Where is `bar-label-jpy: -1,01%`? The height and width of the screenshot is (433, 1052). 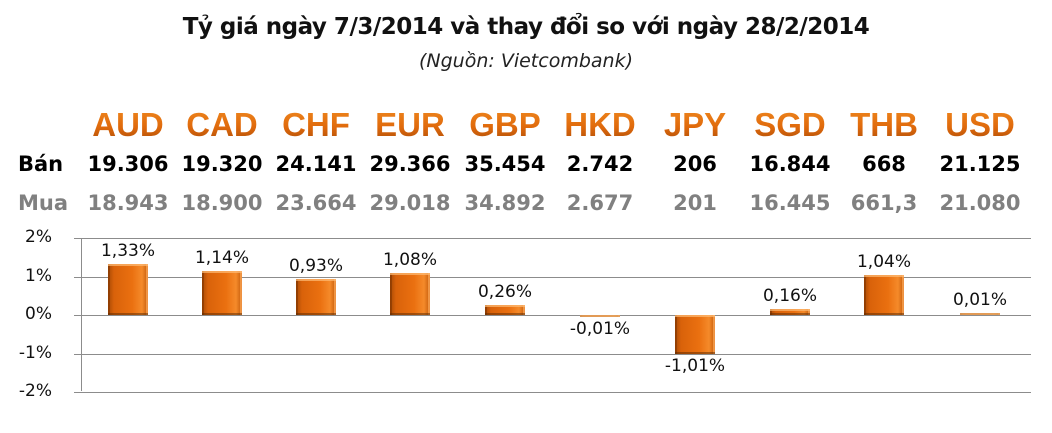 bar-label-jpy: -1,01% is located at coordinates (695, 365).